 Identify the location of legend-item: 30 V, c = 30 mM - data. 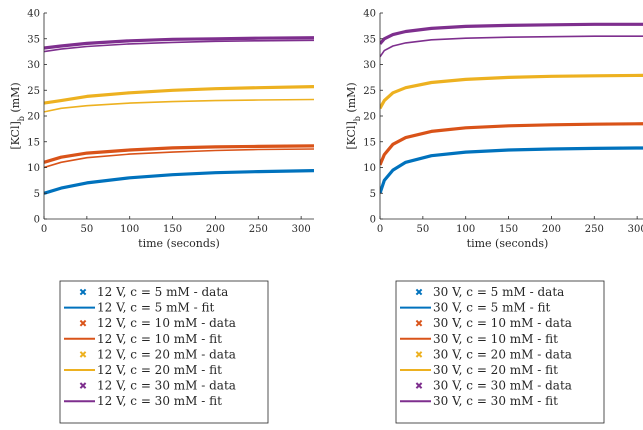
(493, 386).